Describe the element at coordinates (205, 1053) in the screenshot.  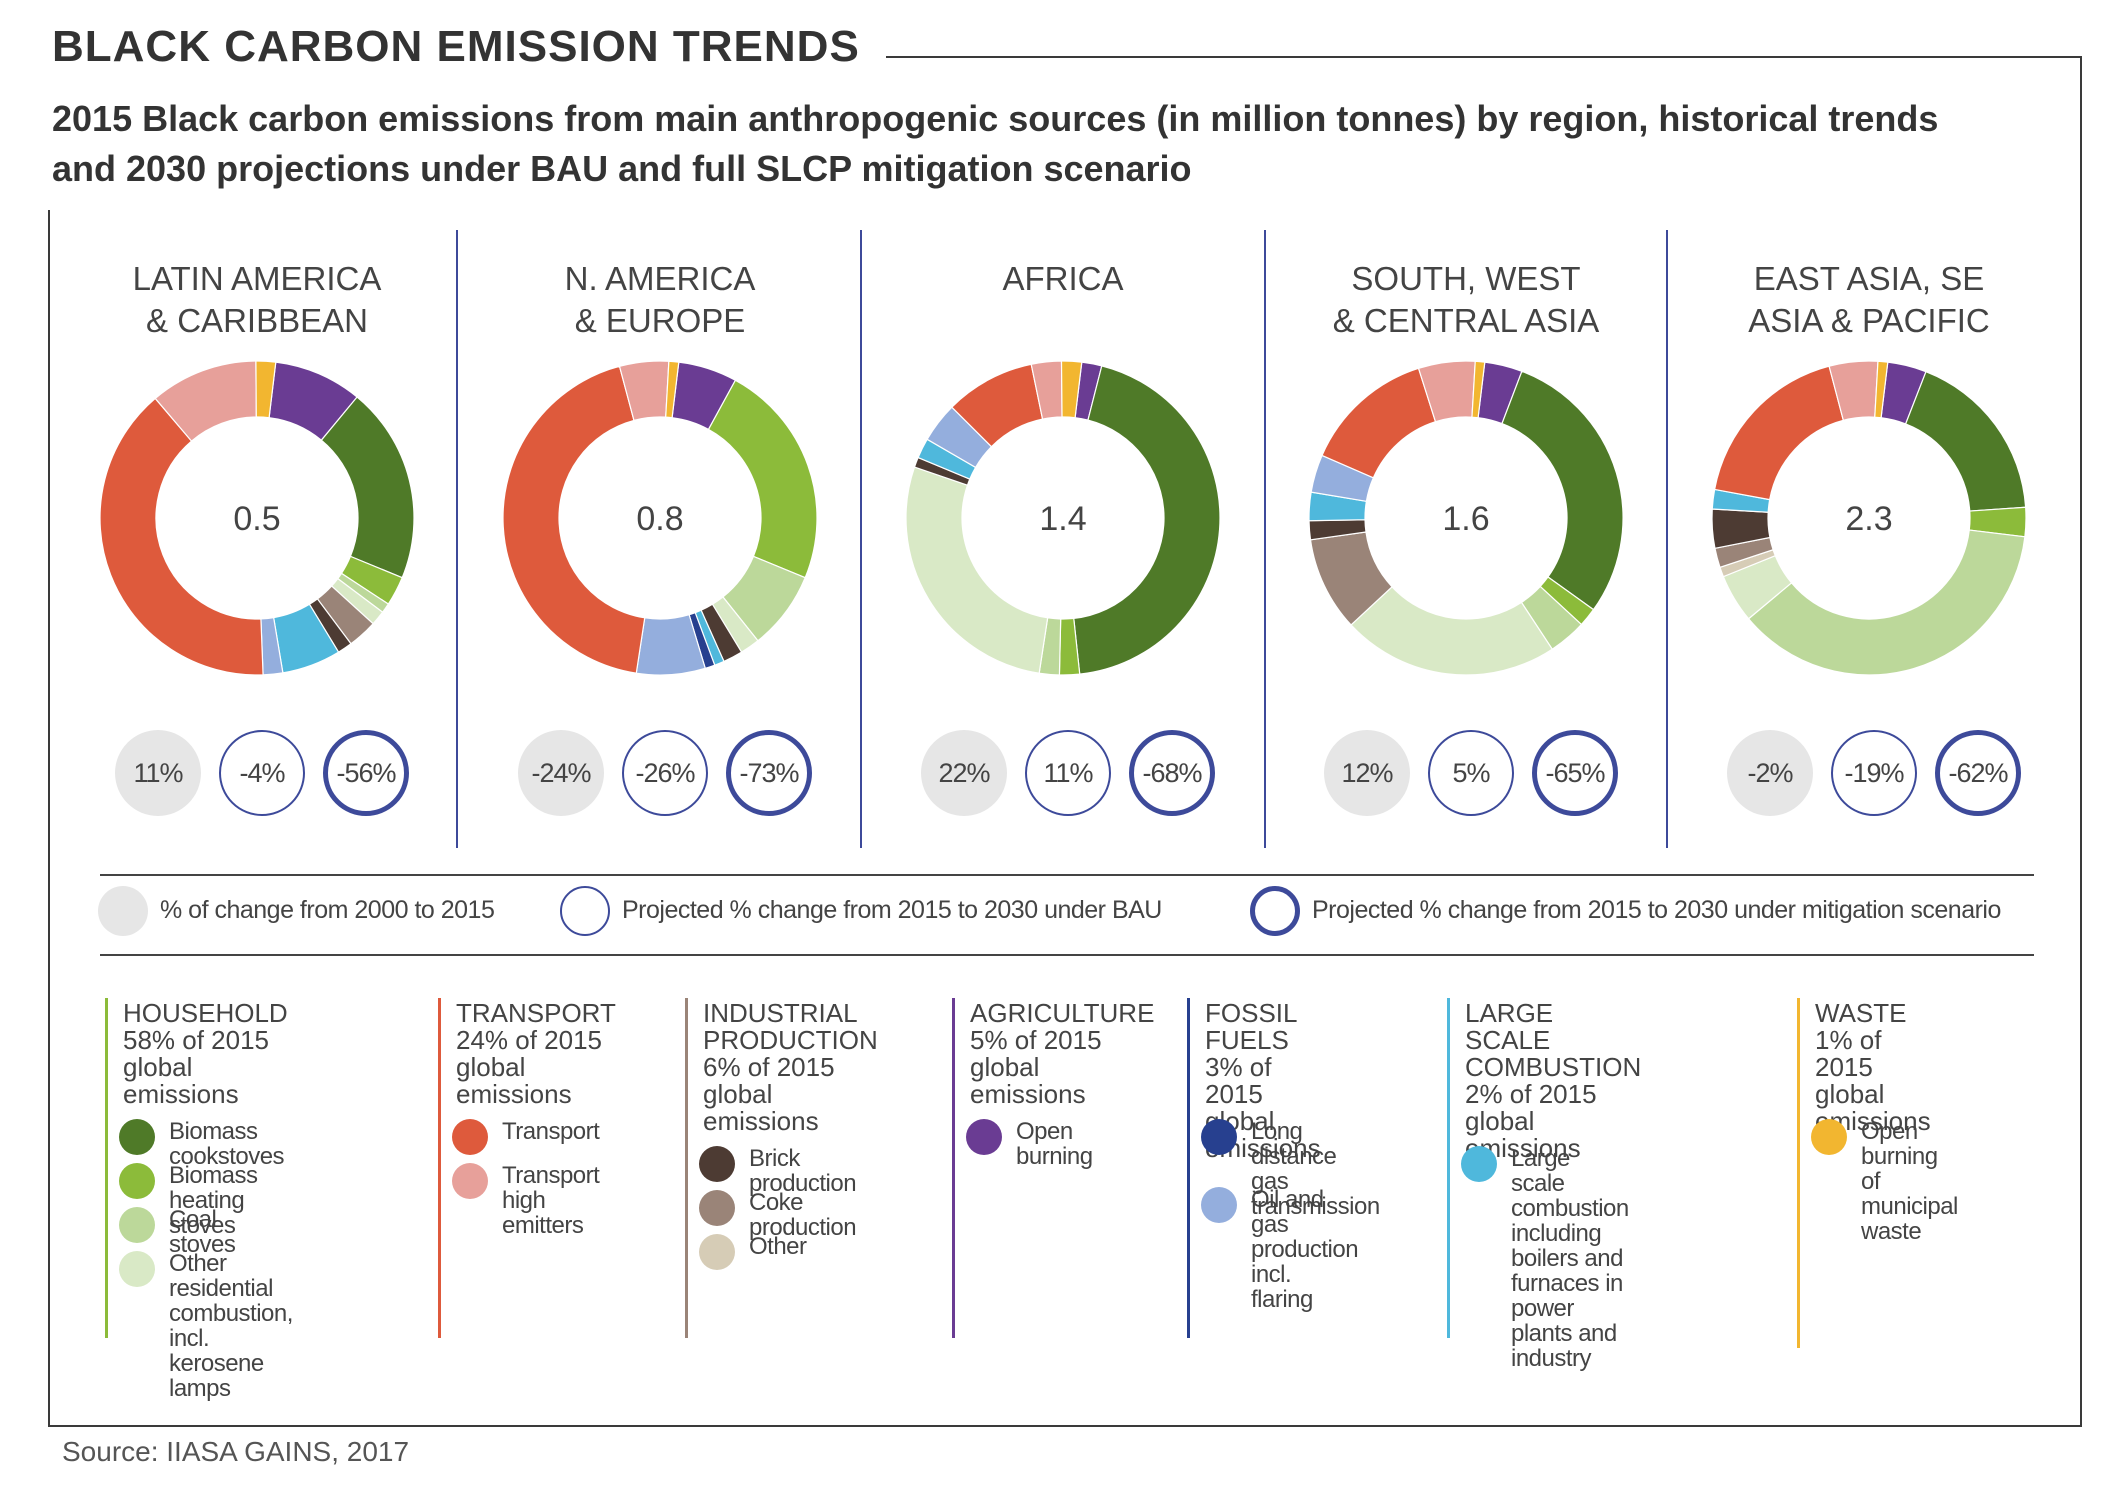
I see `legend-category-heading: HOUSEHOLD 58% of 2015 global emissions` at that location.